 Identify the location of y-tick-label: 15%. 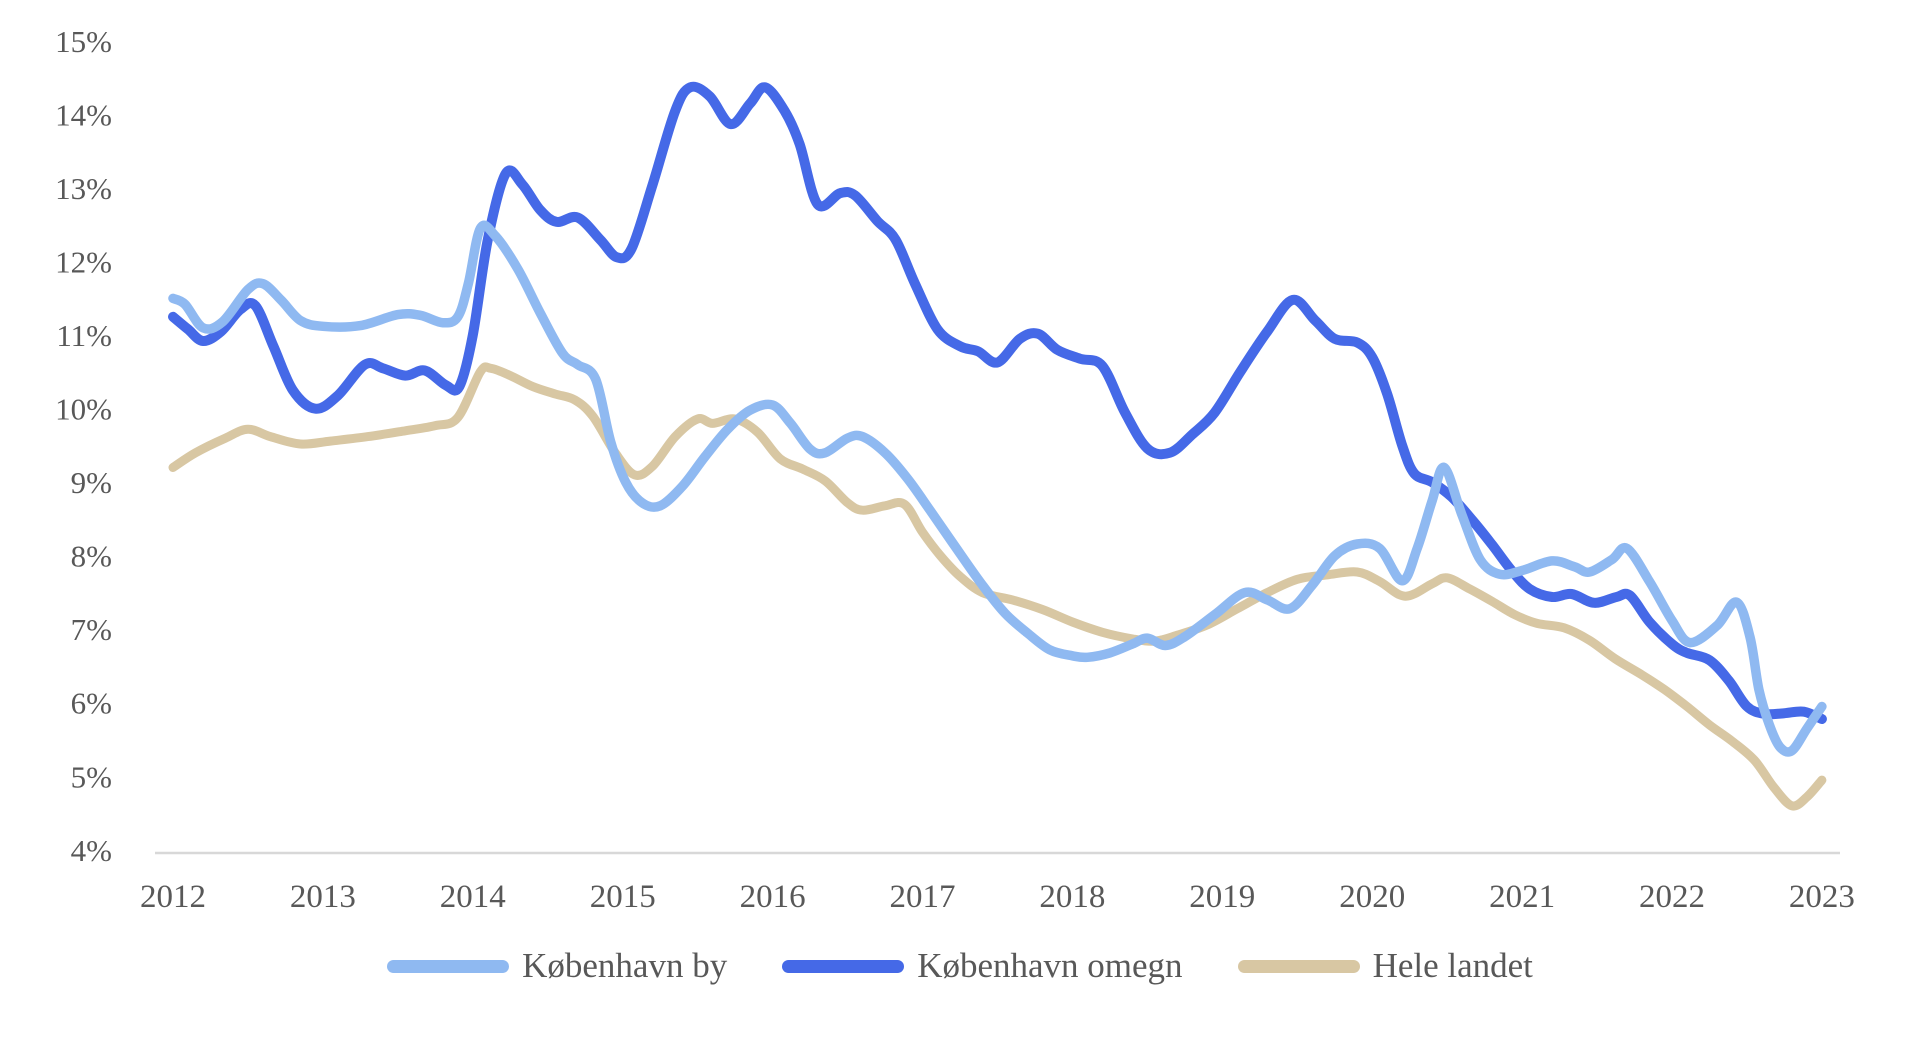
(83, 41).